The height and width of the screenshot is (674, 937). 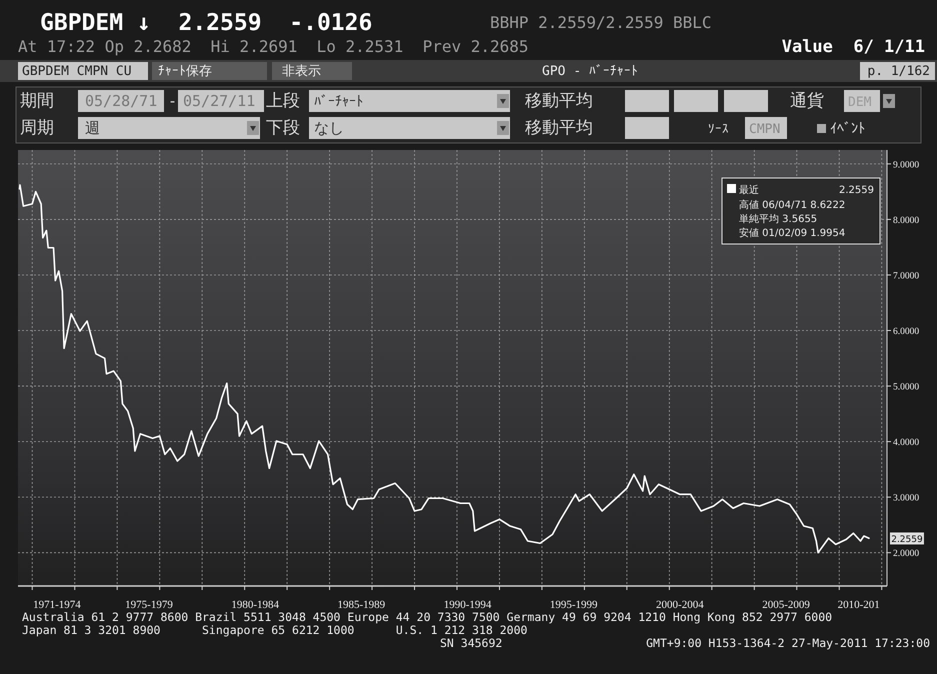 What do you see at coordinates (906, 443) in the screenshot?
I see `y-tick-label: 4.0000` at bounding box center [906, 443].